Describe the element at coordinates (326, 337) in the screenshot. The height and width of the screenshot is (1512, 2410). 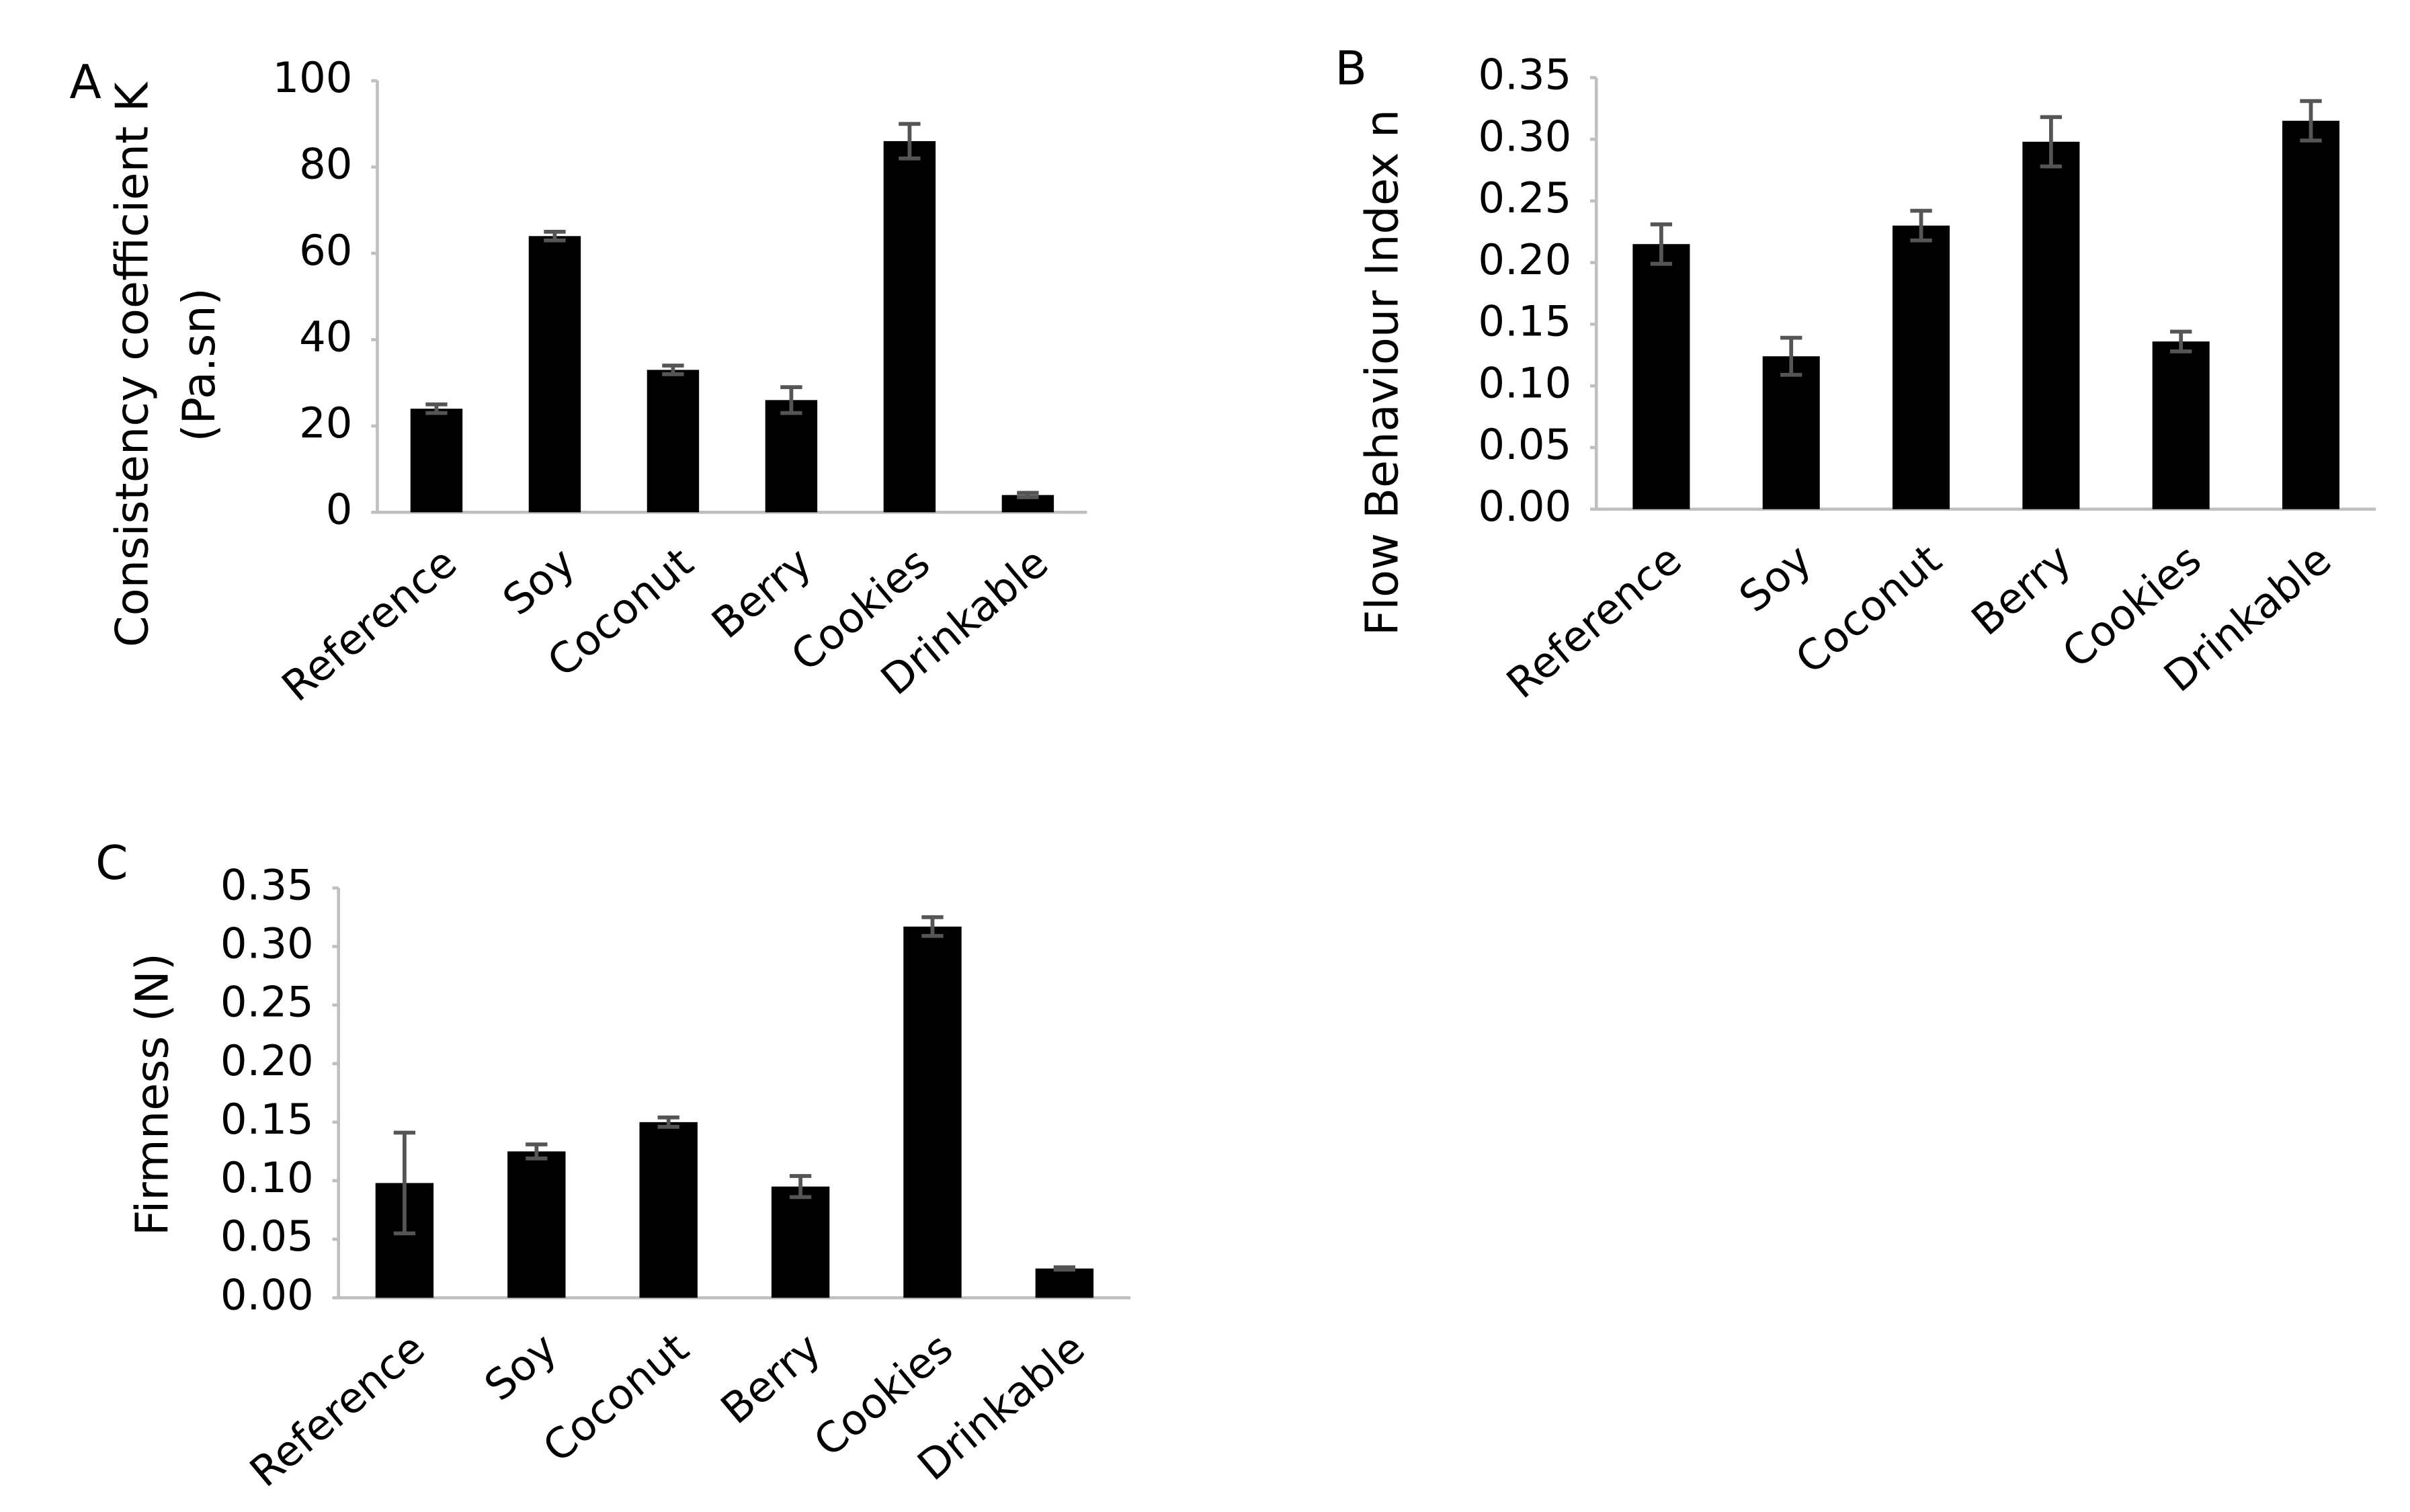
I see `y-tick-label: 40` at that location.